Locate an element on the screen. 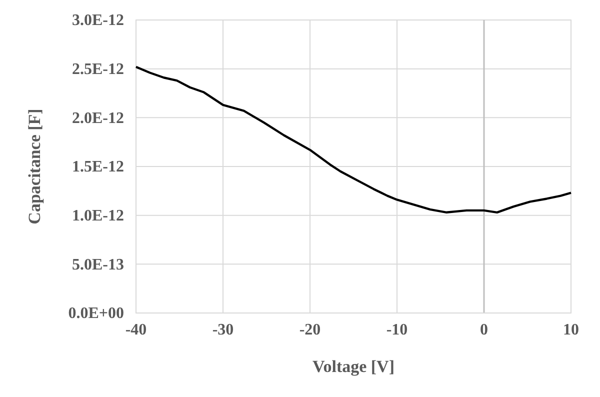 The height and width of the screenshot is (397, 600). x-tick-label: -40 is located at coordinates (136, 329).